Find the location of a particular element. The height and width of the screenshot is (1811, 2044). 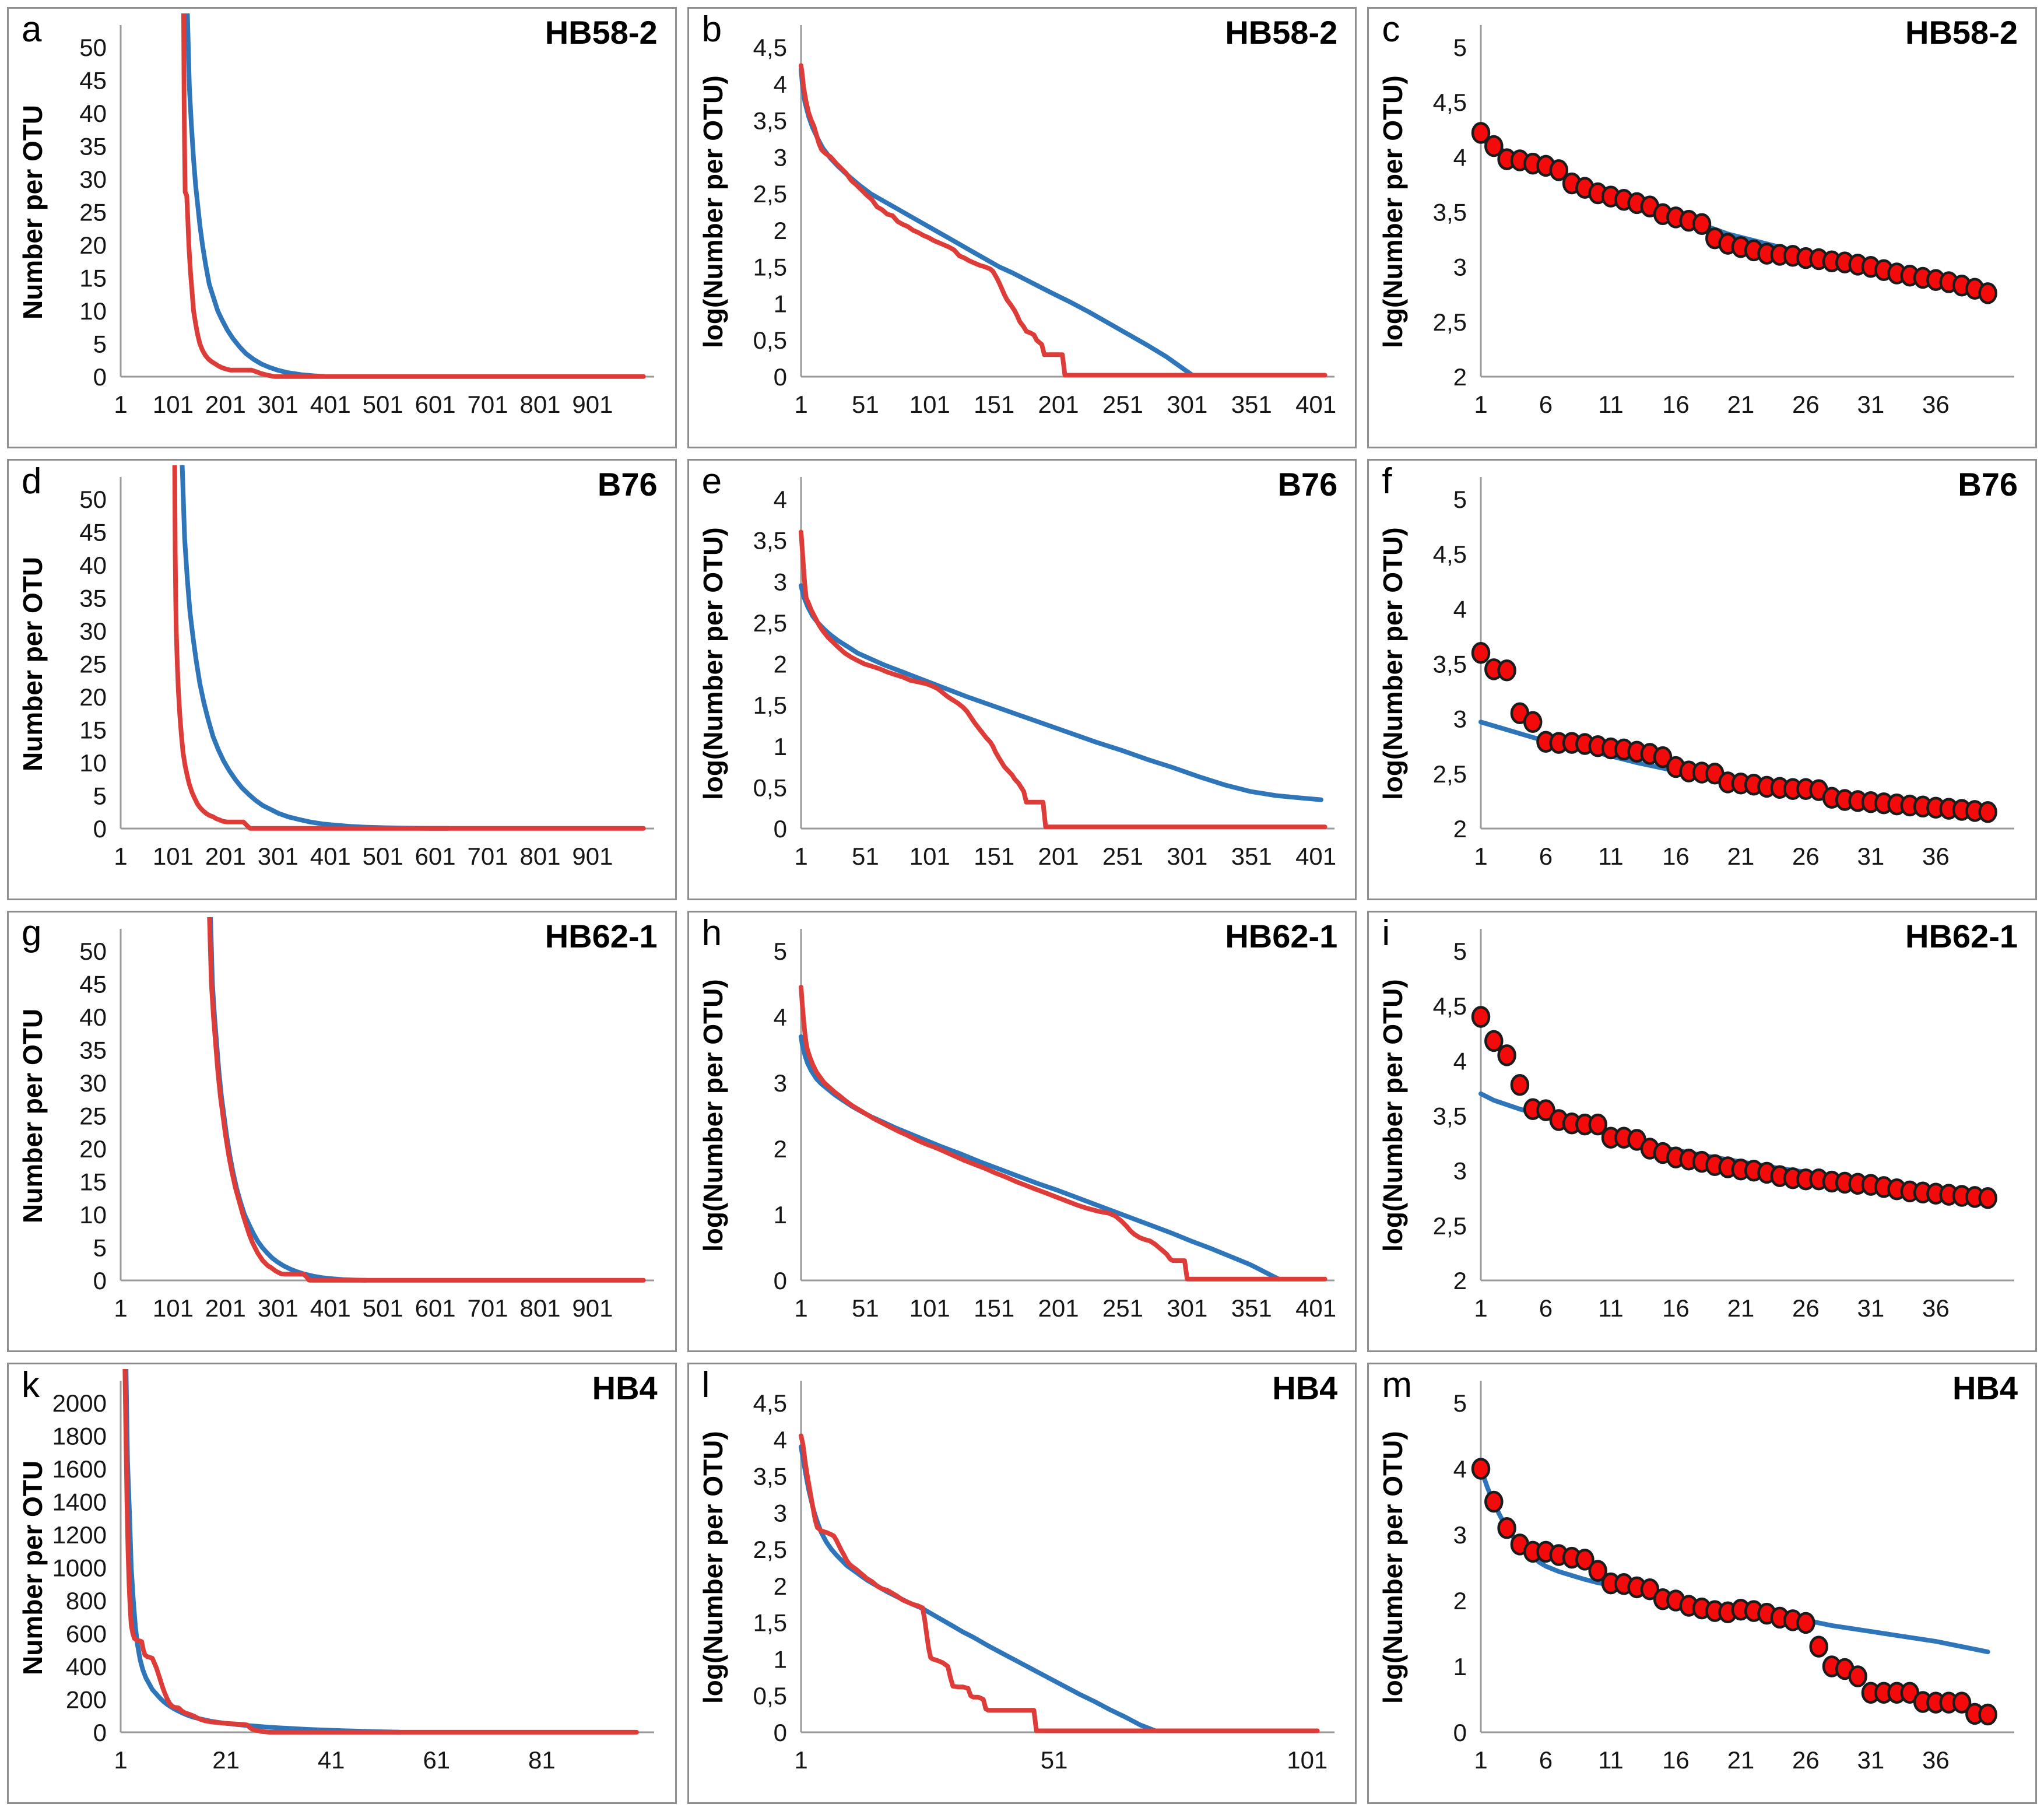

x-tick-label: 351 is located at coordinates (1251, 404).